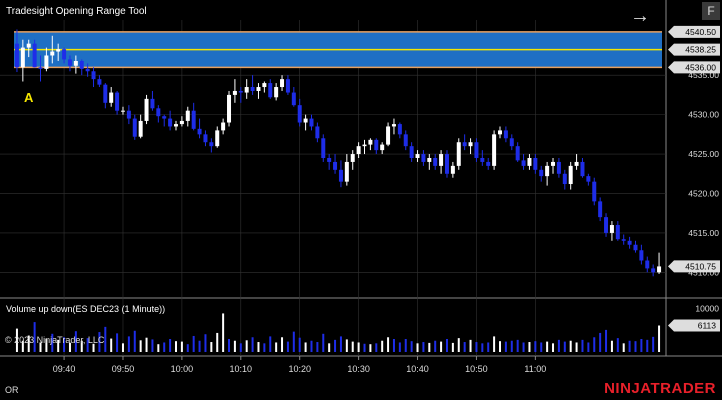  I want to click on price-tag-range-high-bg, so click(694, 31).